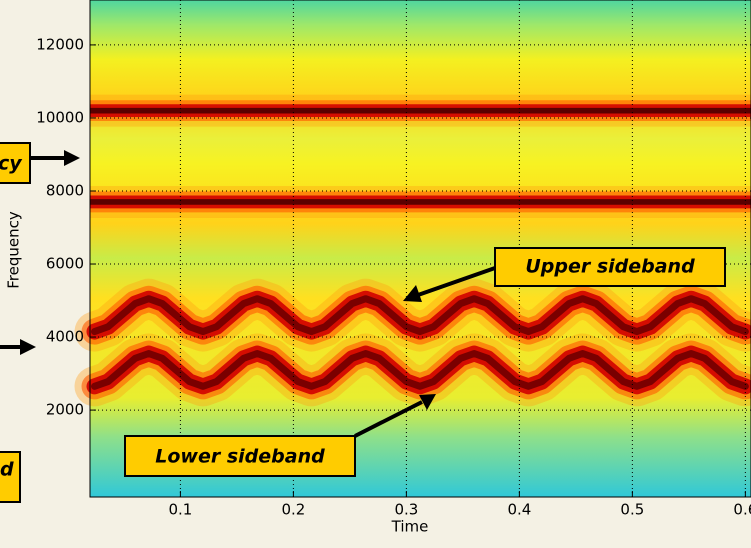 The height and width of the screenshot is (548, 751). What do you see at coordinates (7, 470) in the screenshot?
I see `annotation: d` at bounding box center [7, 470].